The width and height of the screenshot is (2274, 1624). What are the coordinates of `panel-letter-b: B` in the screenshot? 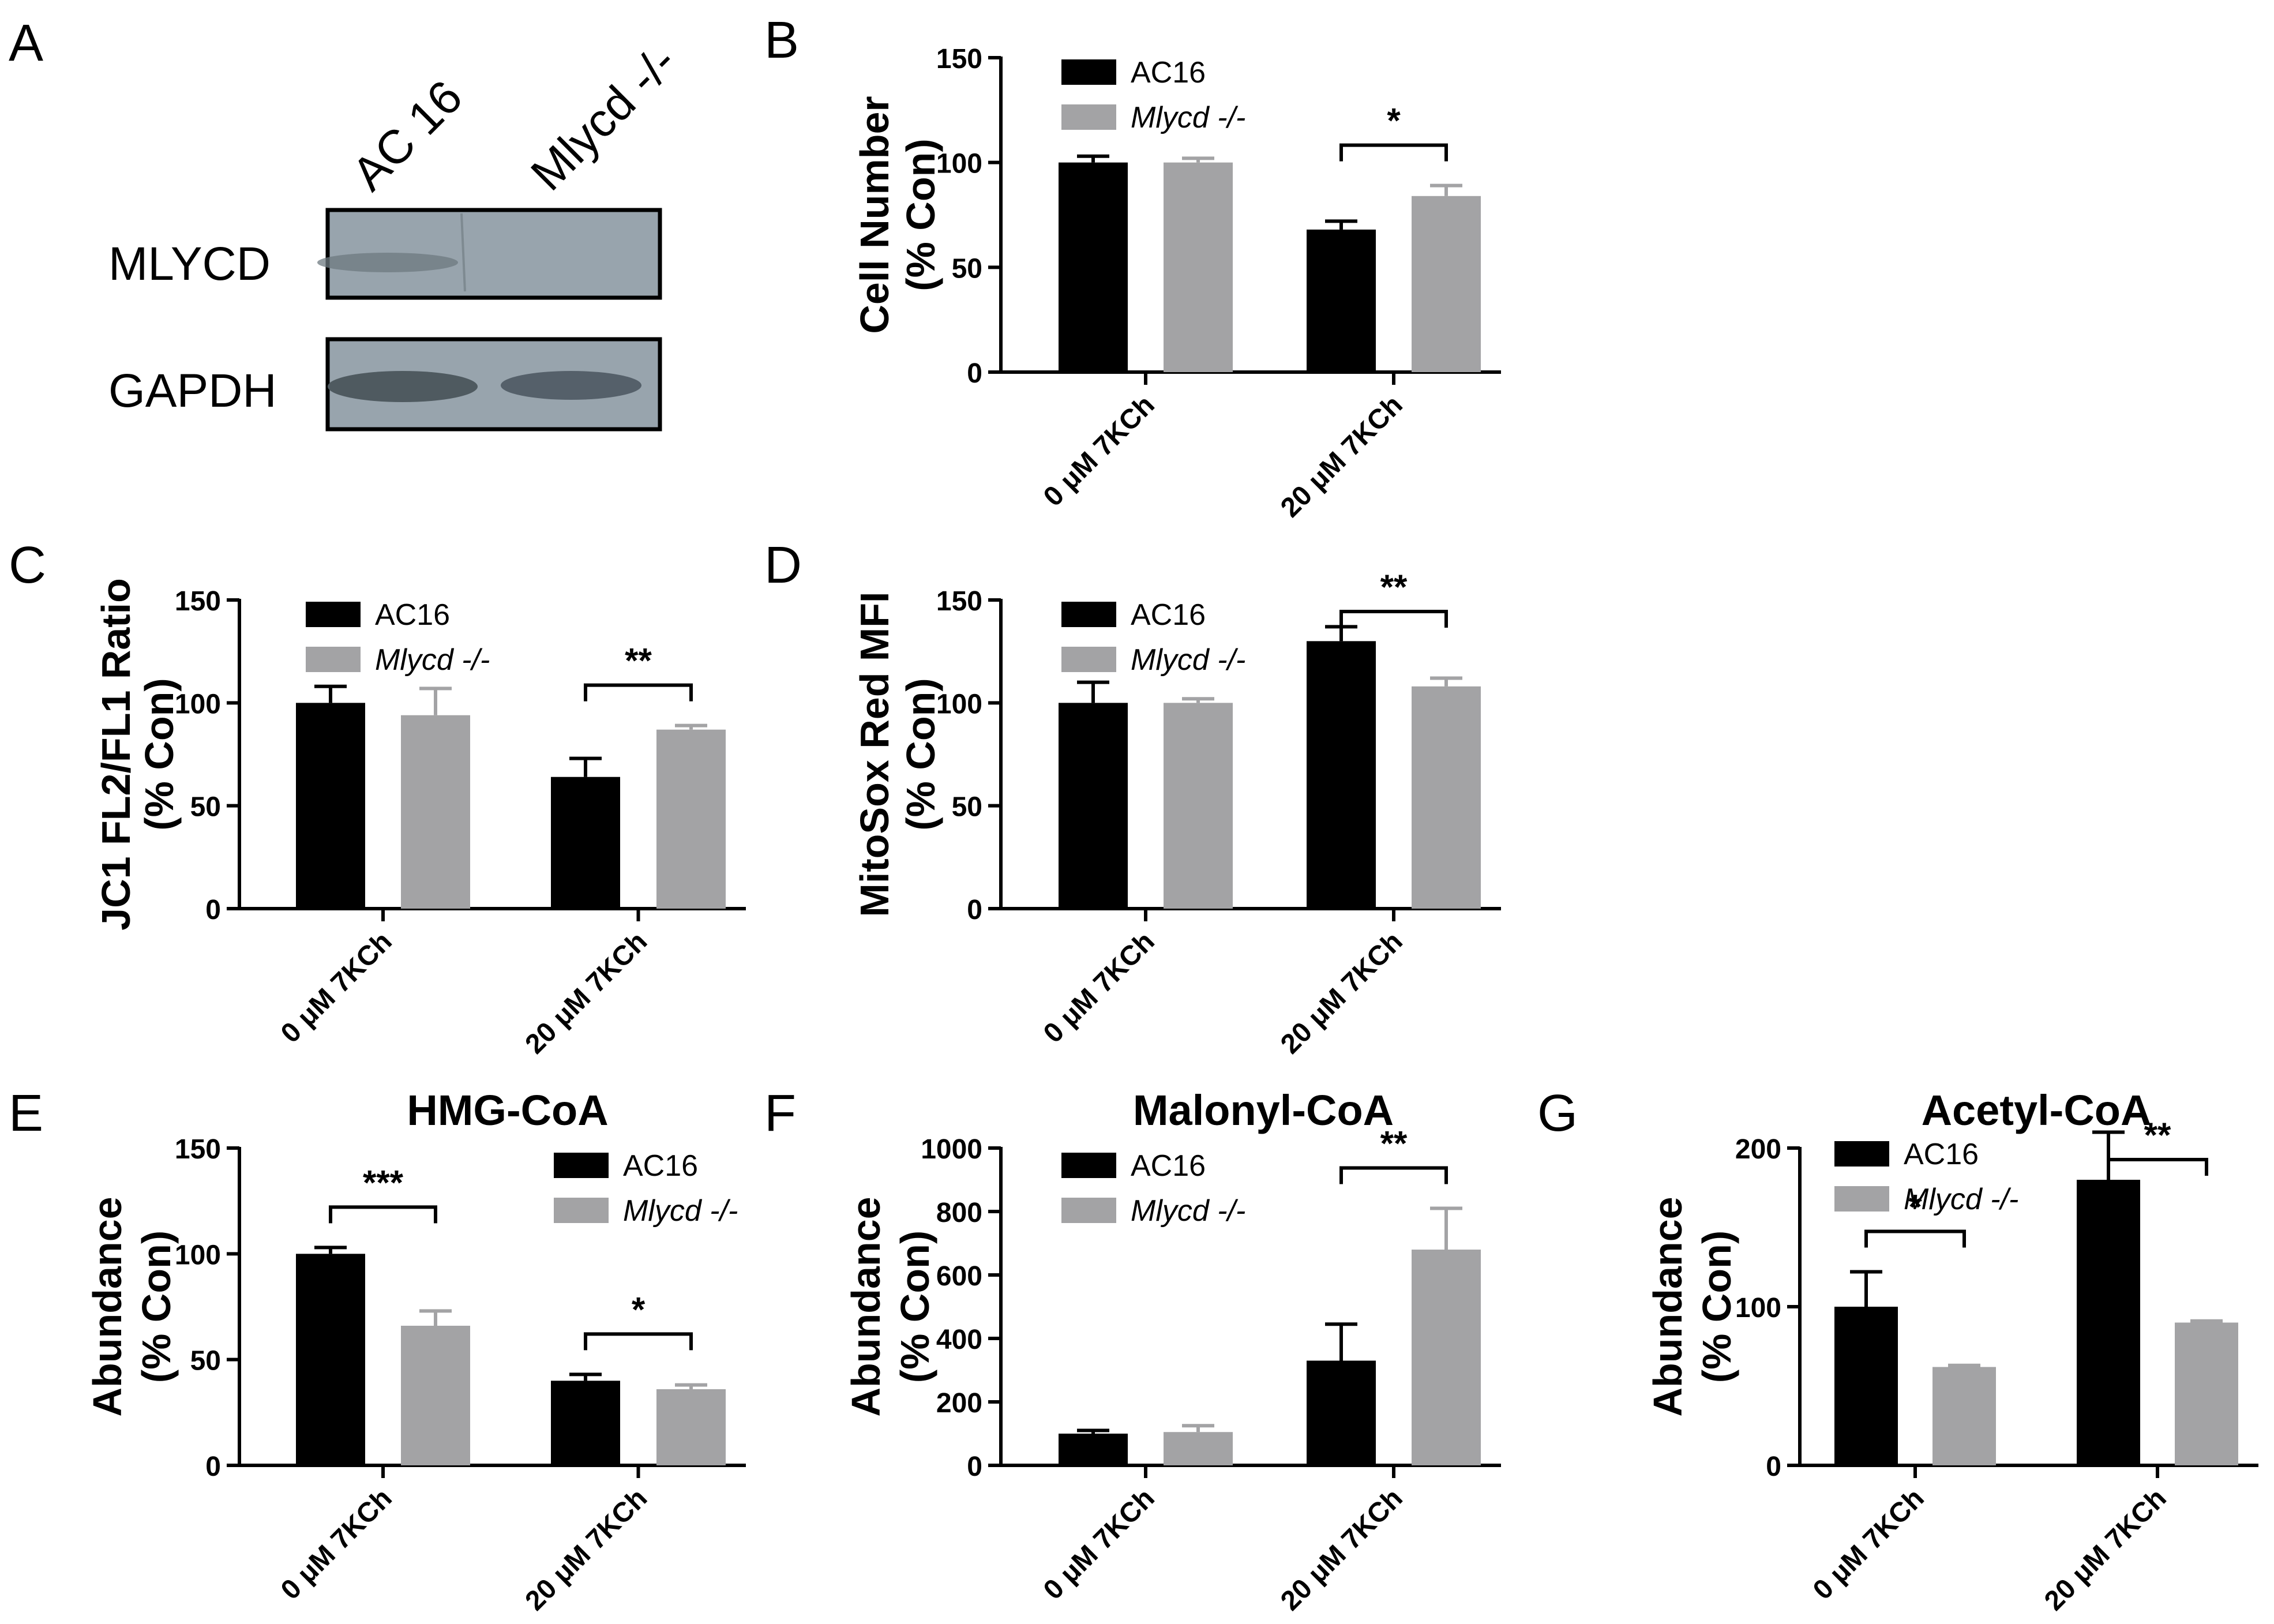 It's located at (781, 40).